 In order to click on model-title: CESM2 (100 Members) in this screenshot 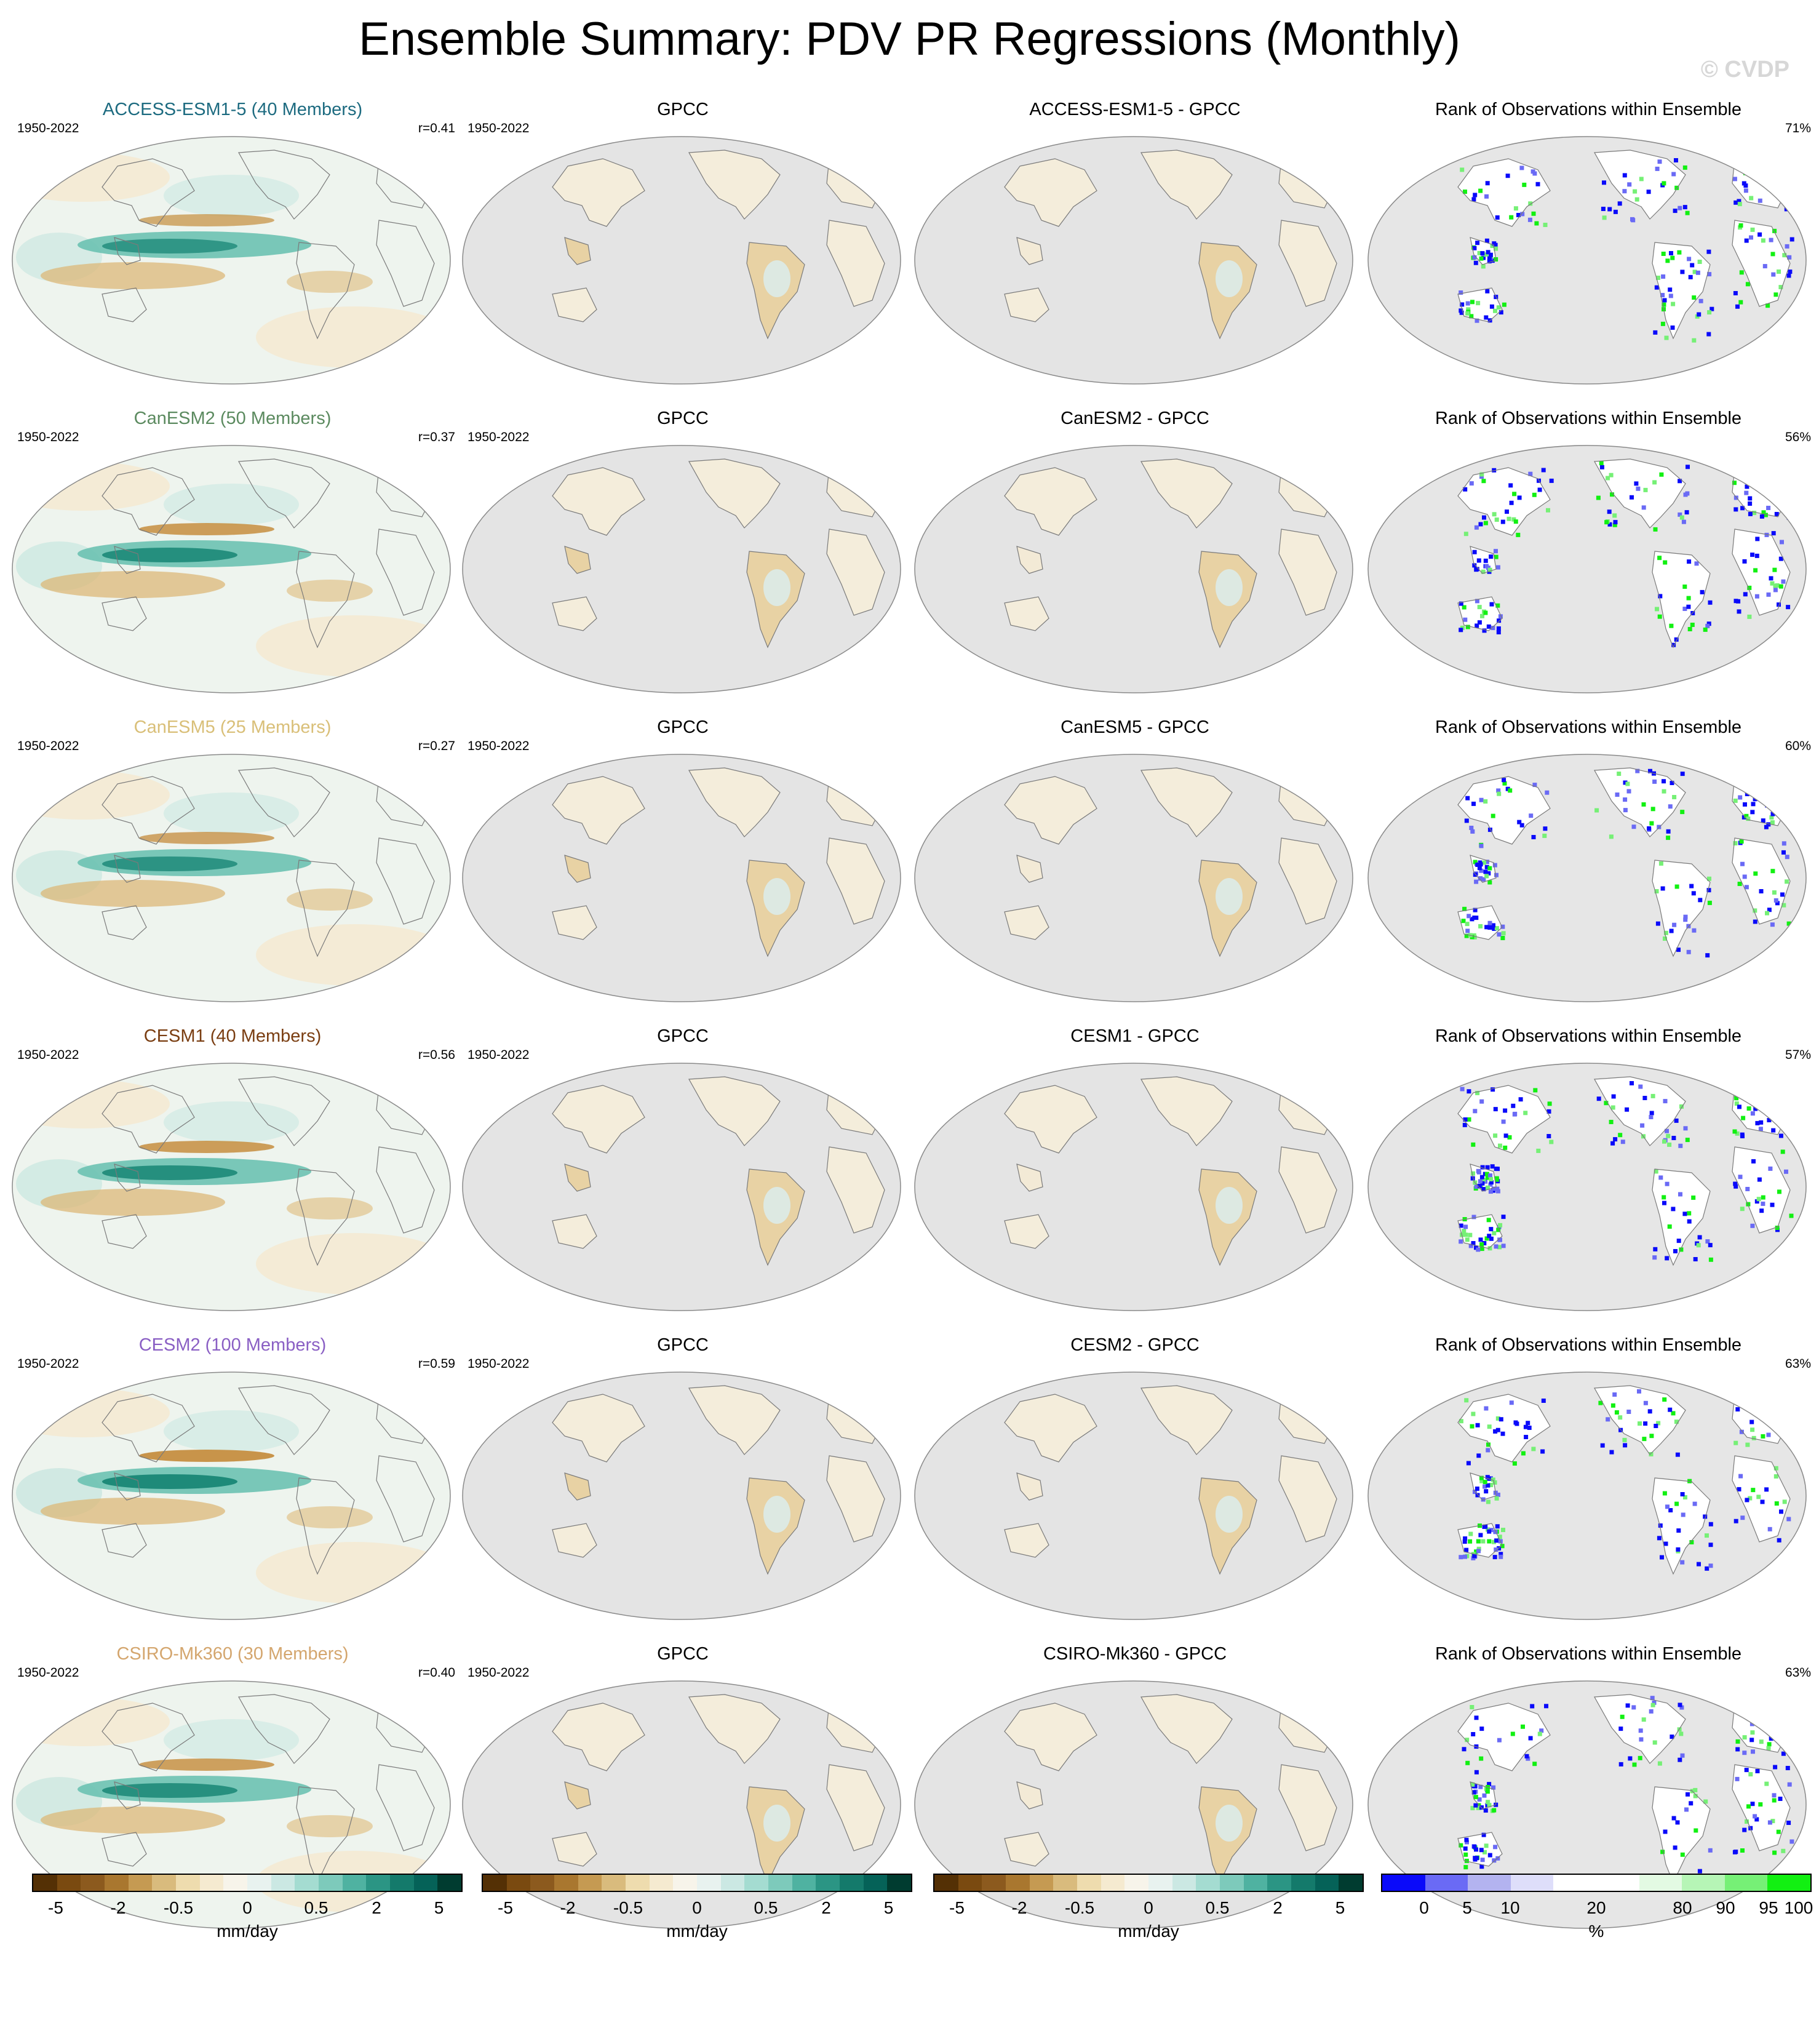, I will do `click(232, 1345)`.